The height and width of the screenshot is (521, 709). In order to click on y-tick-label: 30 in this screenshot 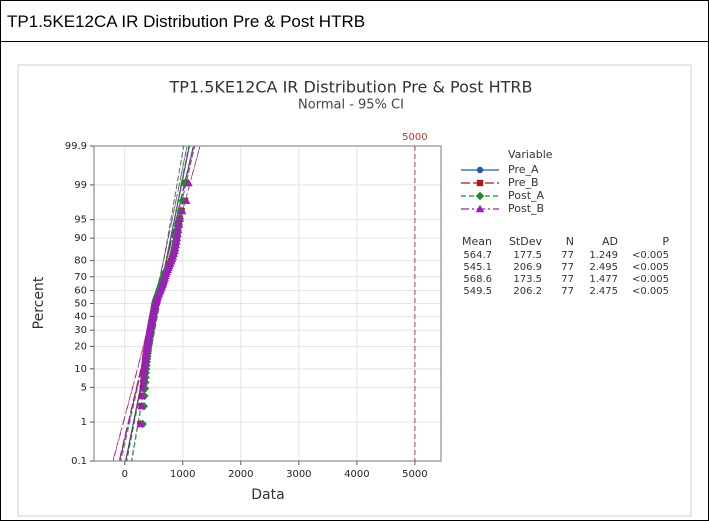, I will do `click(80, 330)`.